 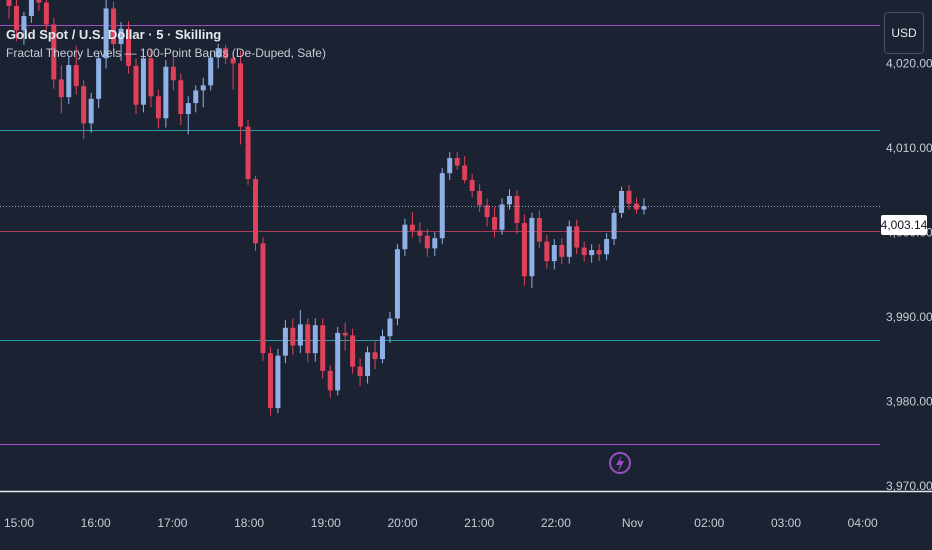 I want to click on time-tick-label: 02:00, so click(x=709, y=523).